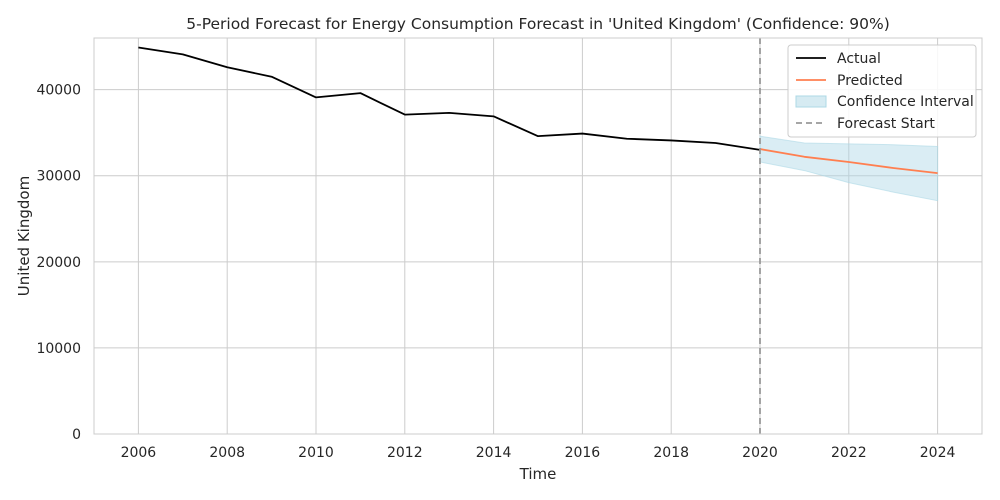 Image resolution: width=1000 pixels, height=500 pixels. Describe the element at coordinates (886, 124) in the screenshot. I see `legend-label-forecast-start: Forecast Start` at that location.